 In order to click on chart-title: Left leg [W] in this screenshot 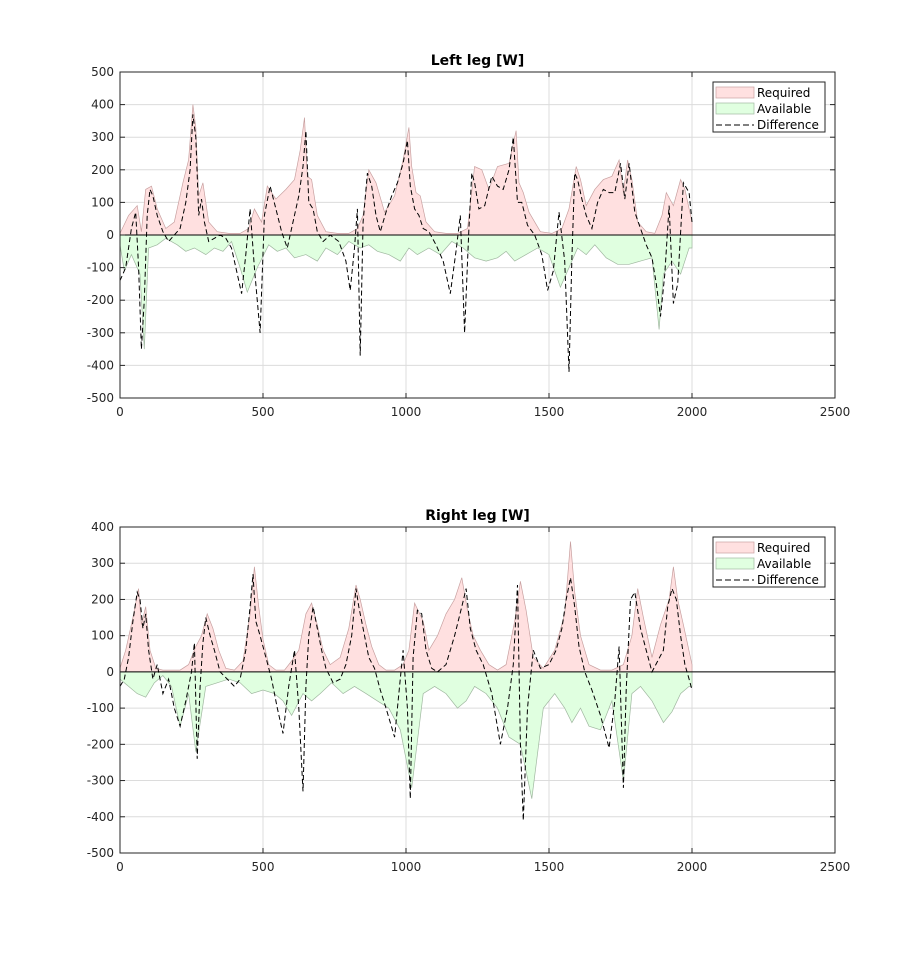, I will do `click(478, 61)`.